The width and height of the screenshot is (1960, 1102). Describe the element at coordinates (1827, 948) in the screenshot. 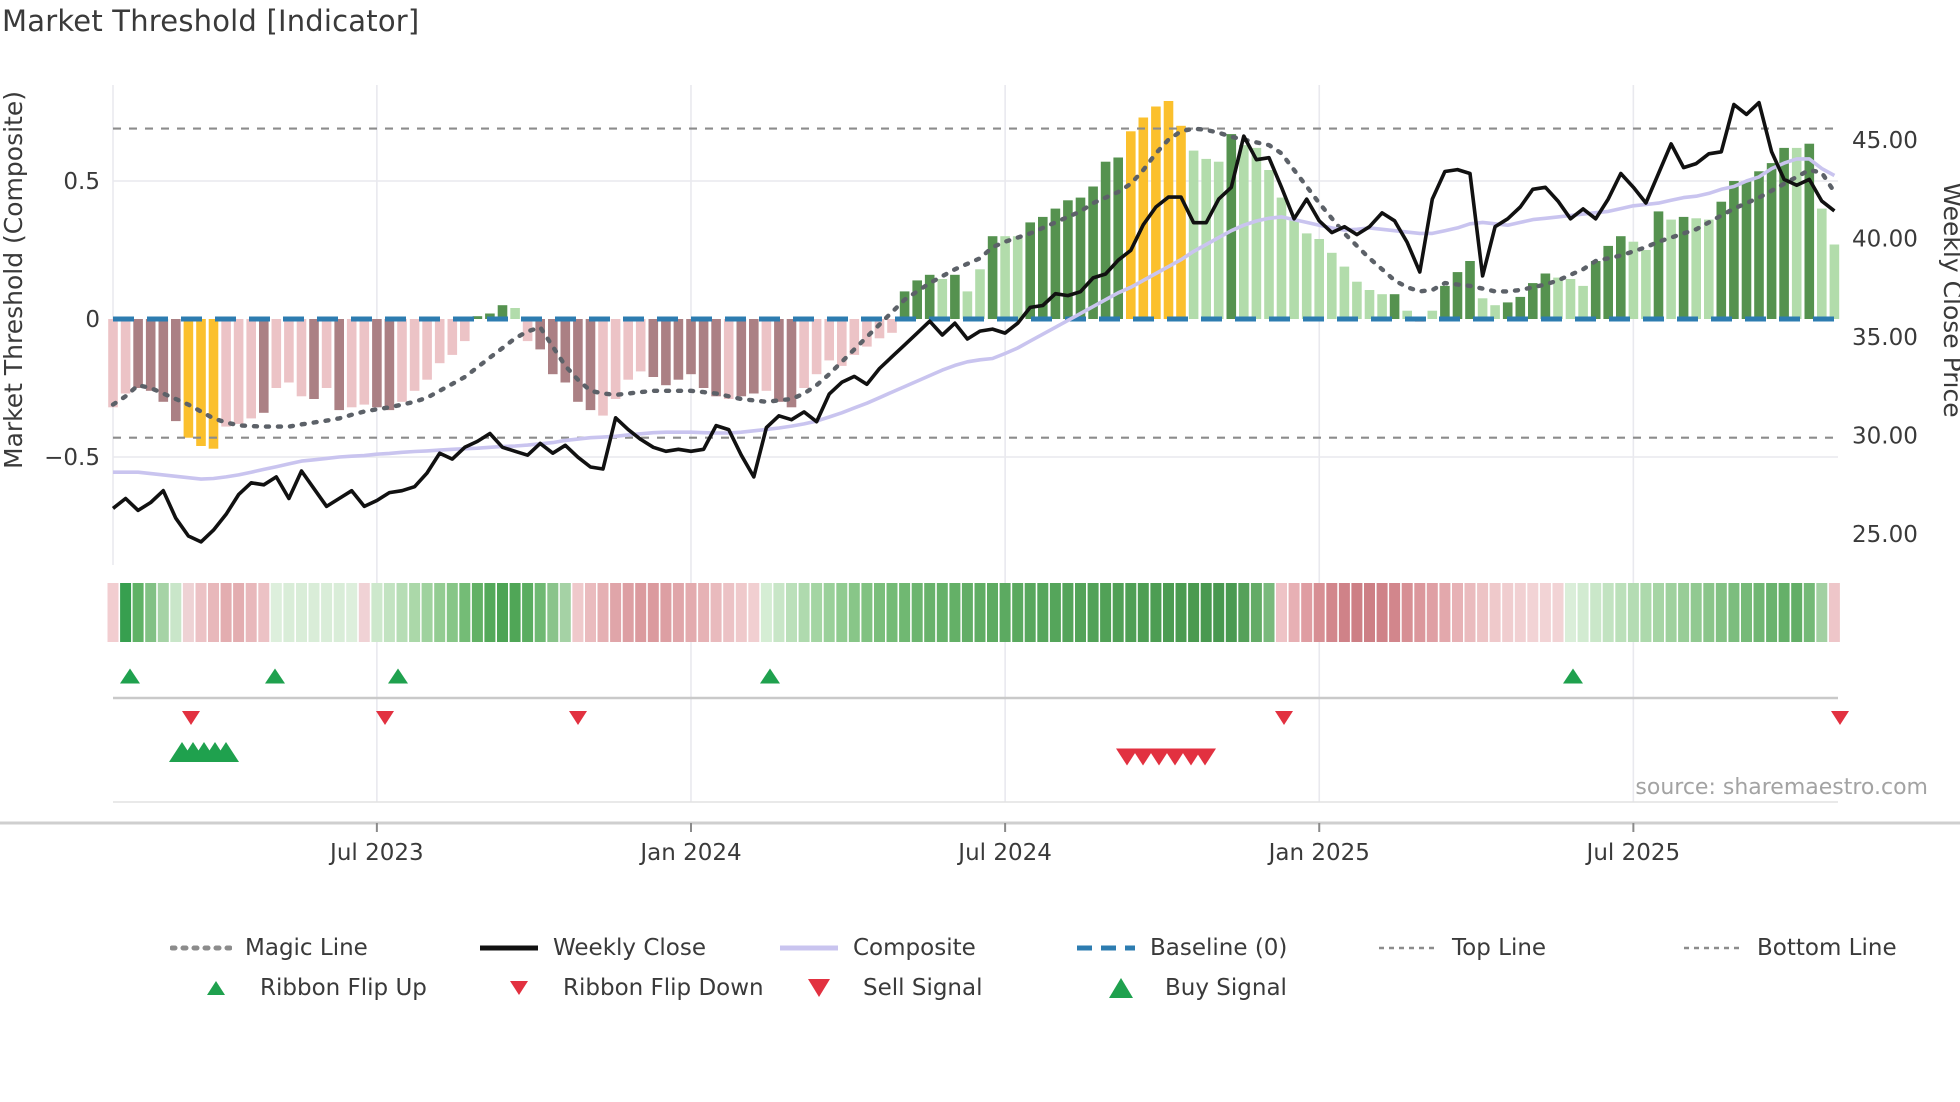

I see `legend-label: Bottom Line` at that location.